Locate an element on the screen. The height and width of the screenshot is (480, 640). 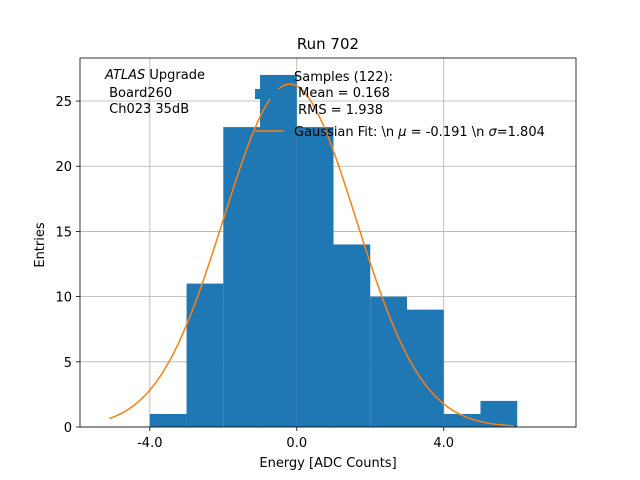
legend-samples-title: Samples (122): is located at coordinates (343, 77).